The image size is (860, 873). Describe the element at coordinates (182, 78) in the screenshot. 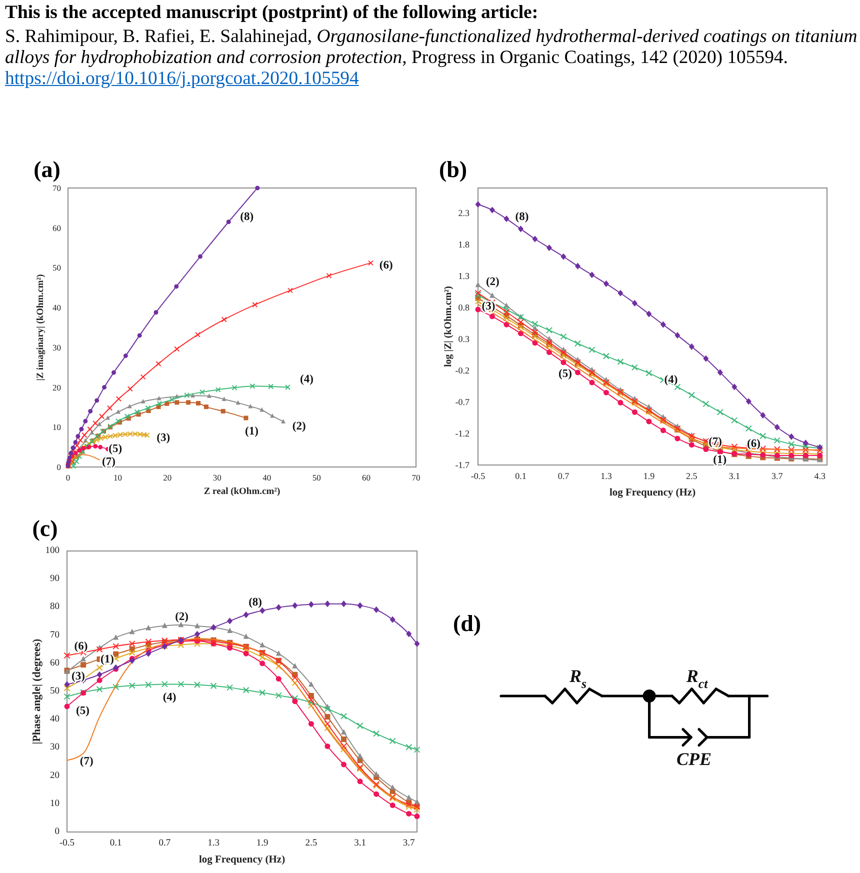

I see `text: https://doi.org/10.1016/j.porgcoat.2020.105594` at that location.